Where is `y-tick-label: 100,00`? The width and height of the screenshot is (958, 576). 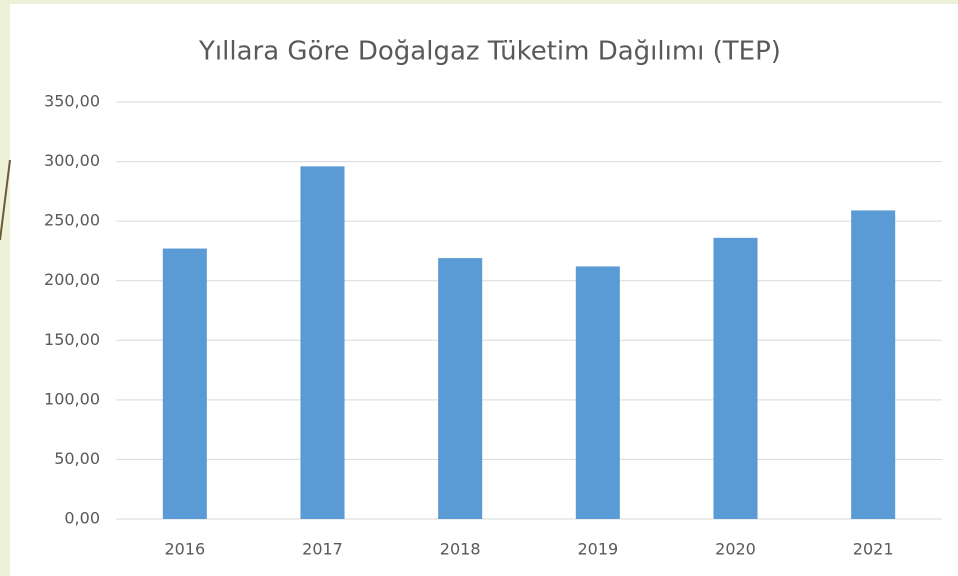
y-tick-label: 100,00 is located at coordinates (72, 398).